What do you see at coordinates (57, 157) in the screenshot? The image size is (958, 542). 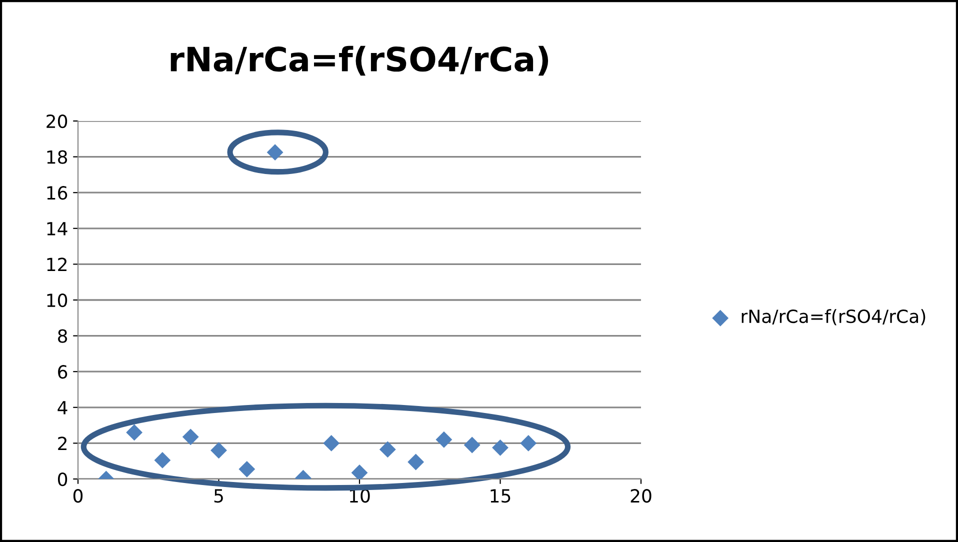 I see `y-tick-label: 18` at bounding box center [57, 157].